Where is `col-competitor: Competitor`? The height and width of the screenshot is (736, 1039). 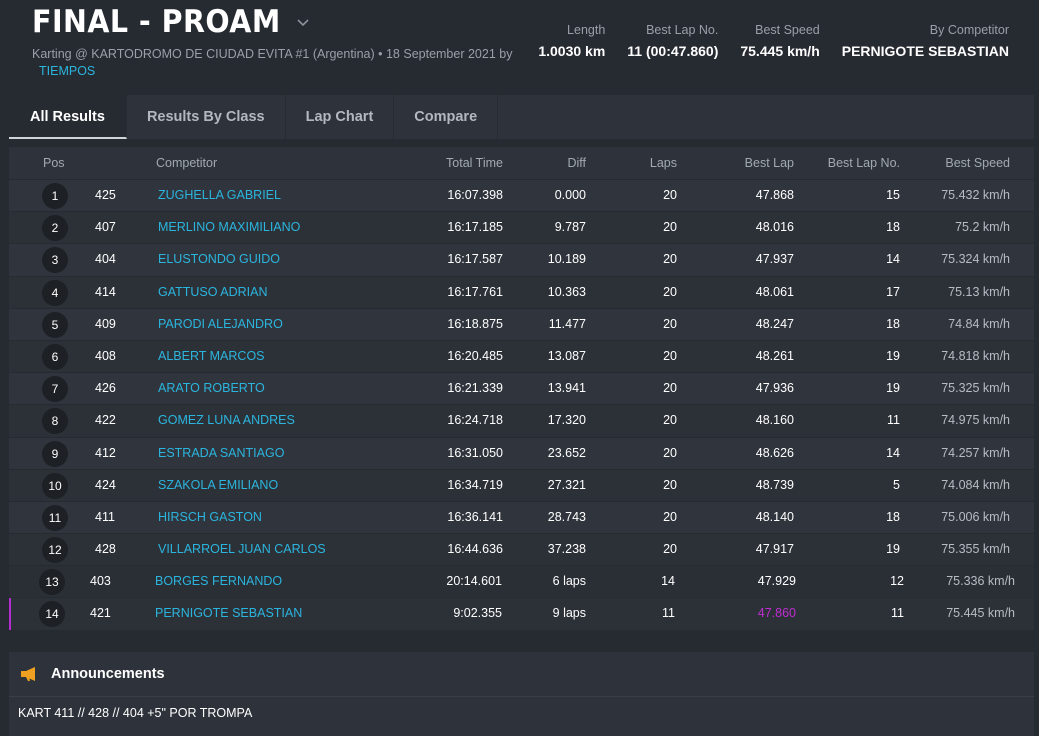 col-competitor: Competitor is located at coordinates (187, 163).